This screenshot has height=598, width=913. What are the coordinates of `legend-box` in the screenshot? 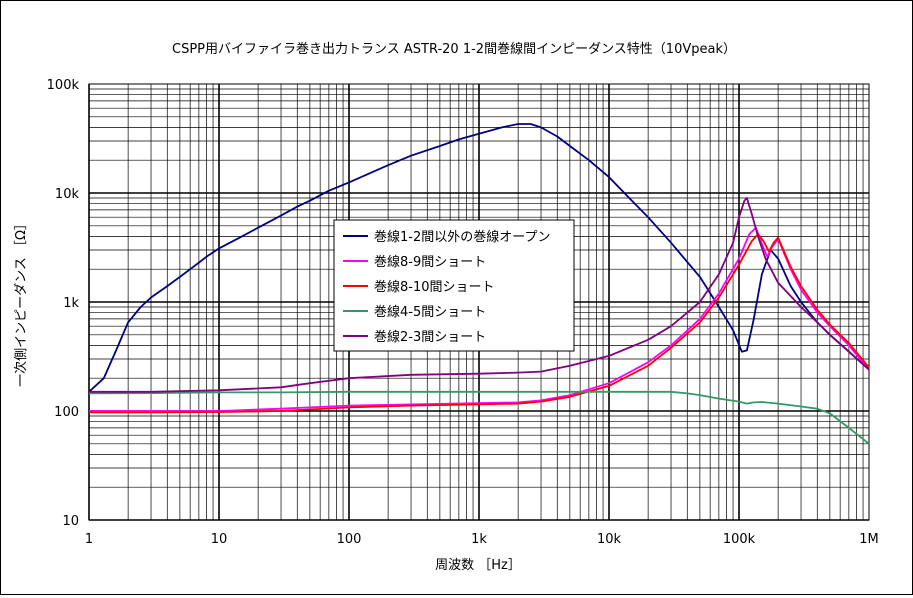 It's located at (454, 285).